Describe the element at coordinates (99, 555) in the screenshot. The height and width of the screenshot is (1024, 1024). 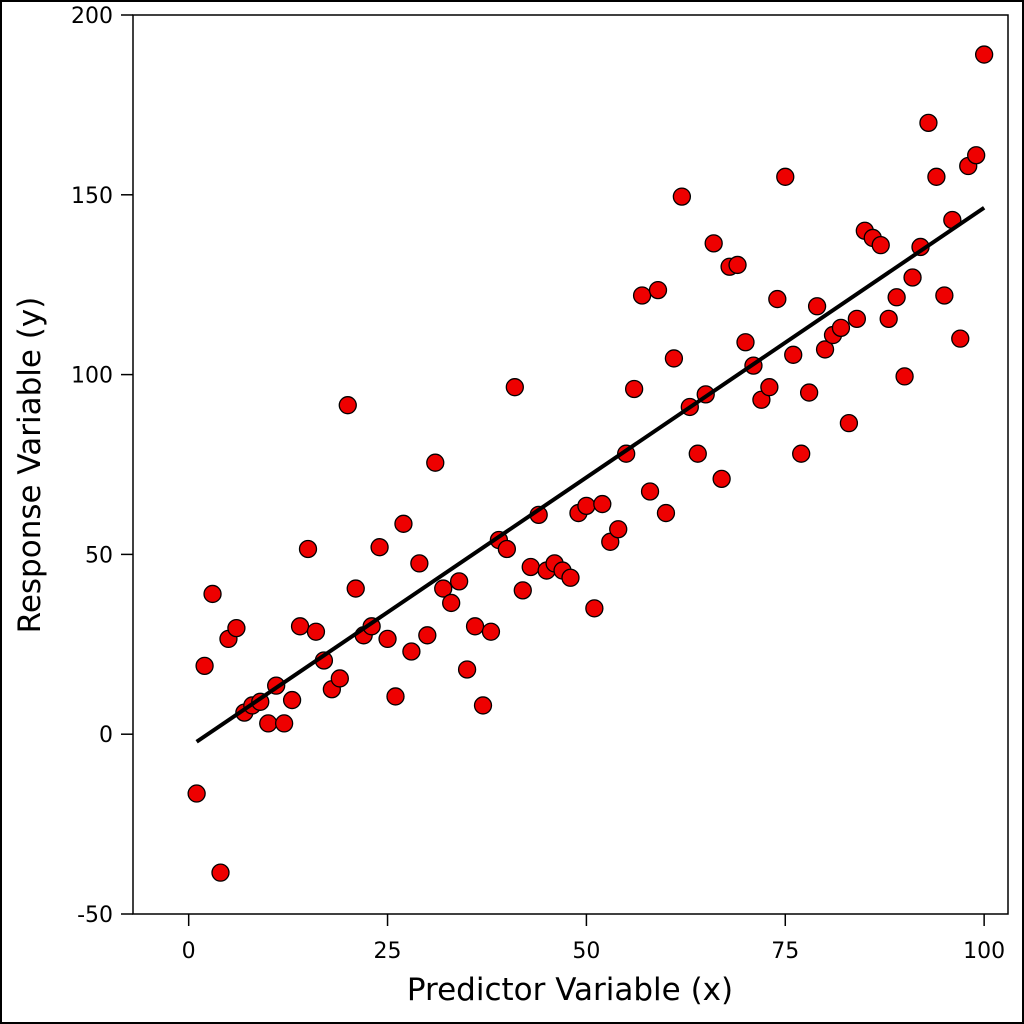
I see `y-tick-label: 50` at that location.